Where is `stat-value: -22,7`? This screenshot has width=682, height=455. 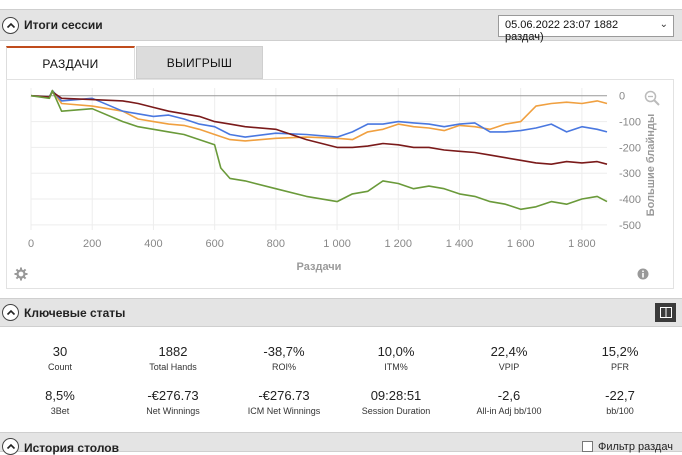 stat-value: -22,7 is located at coordinates (620, 395).